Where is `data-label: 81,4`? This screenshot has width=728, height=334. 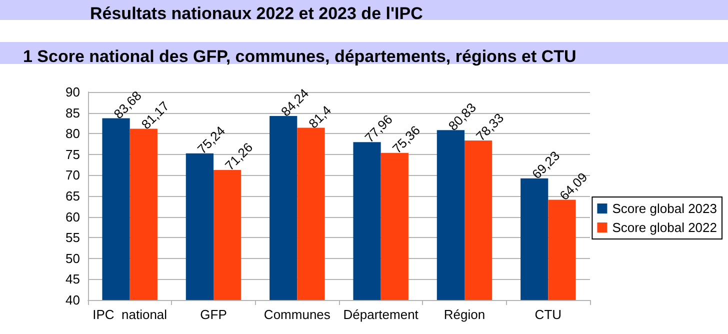 data-label: 81,4 is located at coordinates (320, 117).